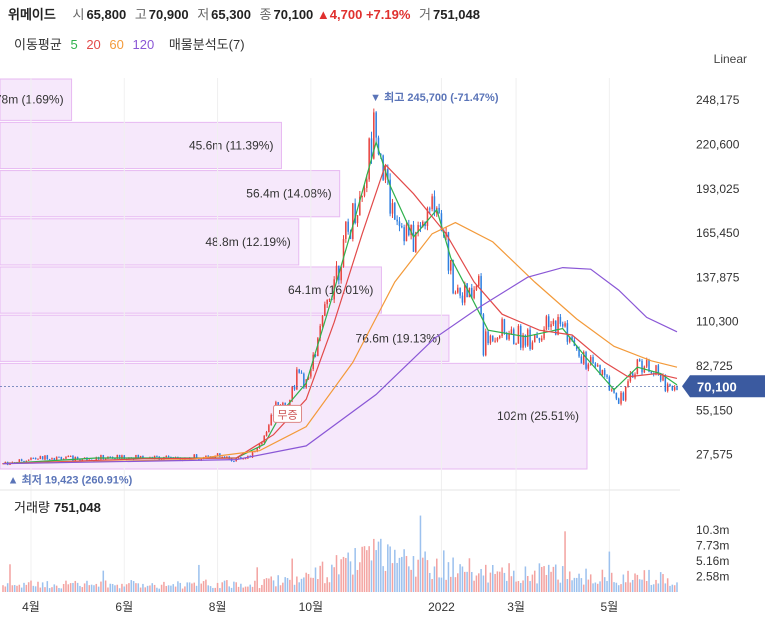 The height and width of the screenshot is (624, 765). What do you see at coordinates (311, 607) in the screenshot?
I see `time-tick-label: 10월` at bounding box center [311, 607].